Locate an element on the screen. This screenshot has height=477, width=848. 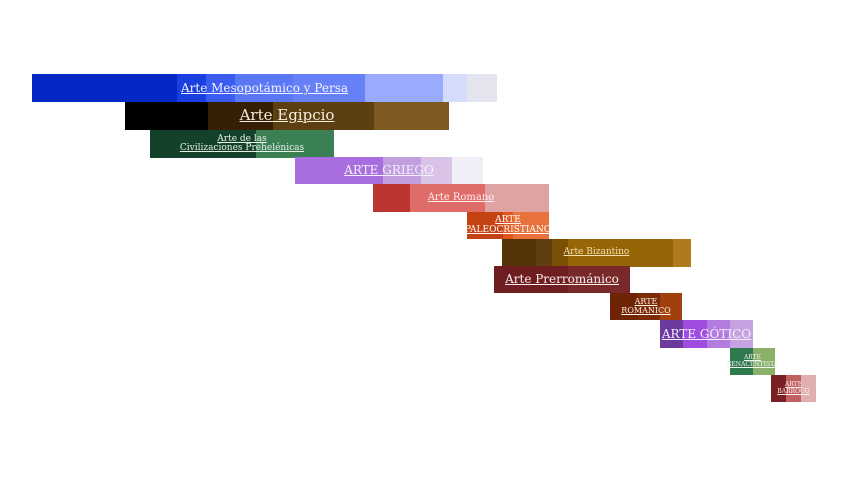
period-bar: Arte Romano is located at coordinates (461, 198).